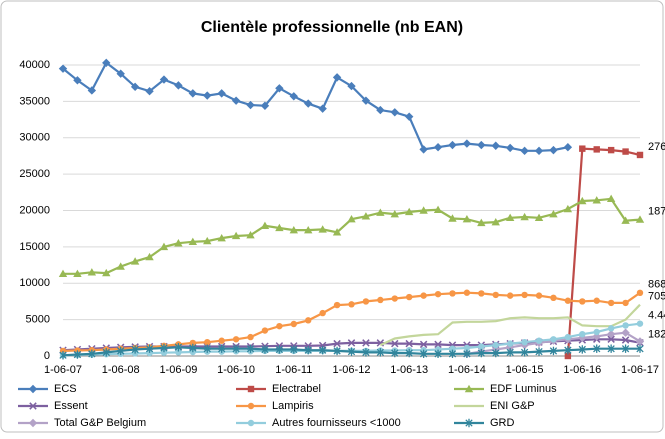 The width and height of the screenshot is (665, 439). What do you see at coordinates (34, 101) in the screenshot?
I see `y-tick-label: 35000` at bounding box center [34, 101].